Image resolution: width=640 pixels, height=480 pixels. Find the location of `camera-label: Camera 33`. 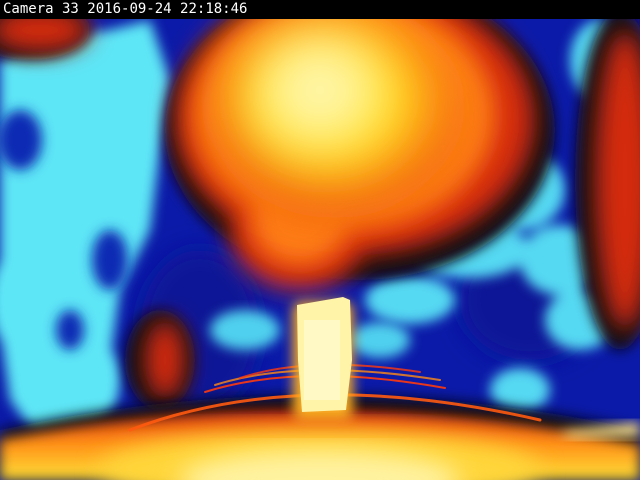

camera-label: Camera 33 is located at coordinates (41, 9).